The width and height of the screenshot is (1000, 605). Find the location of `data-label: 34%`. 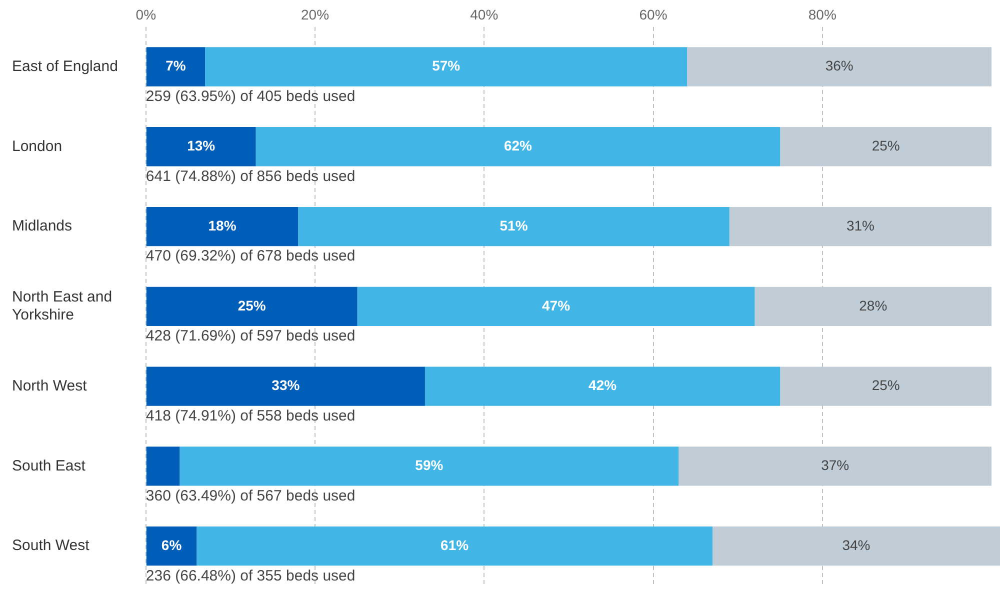

data-label: 34% is located at coordinates (856, 544).